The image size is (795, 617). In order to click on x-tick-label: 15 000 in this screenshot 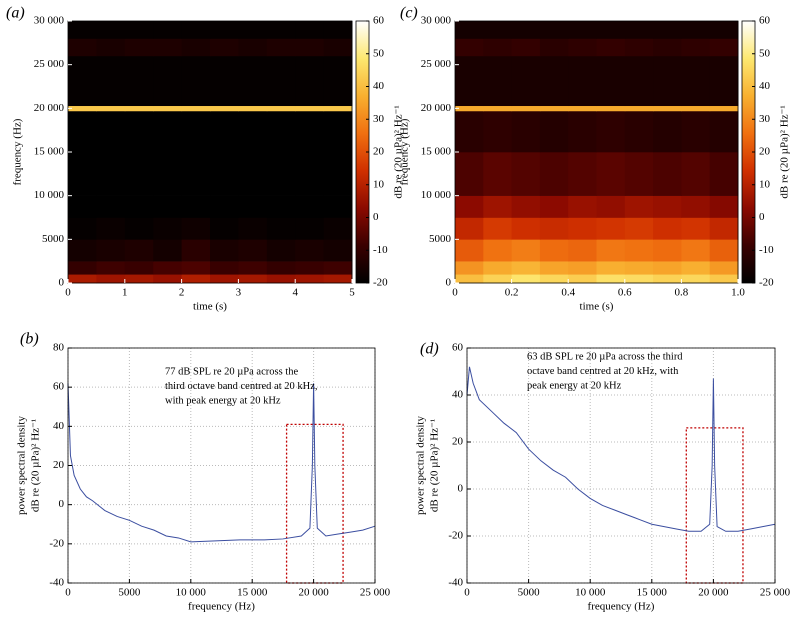, I will do `click(252, 593)`.